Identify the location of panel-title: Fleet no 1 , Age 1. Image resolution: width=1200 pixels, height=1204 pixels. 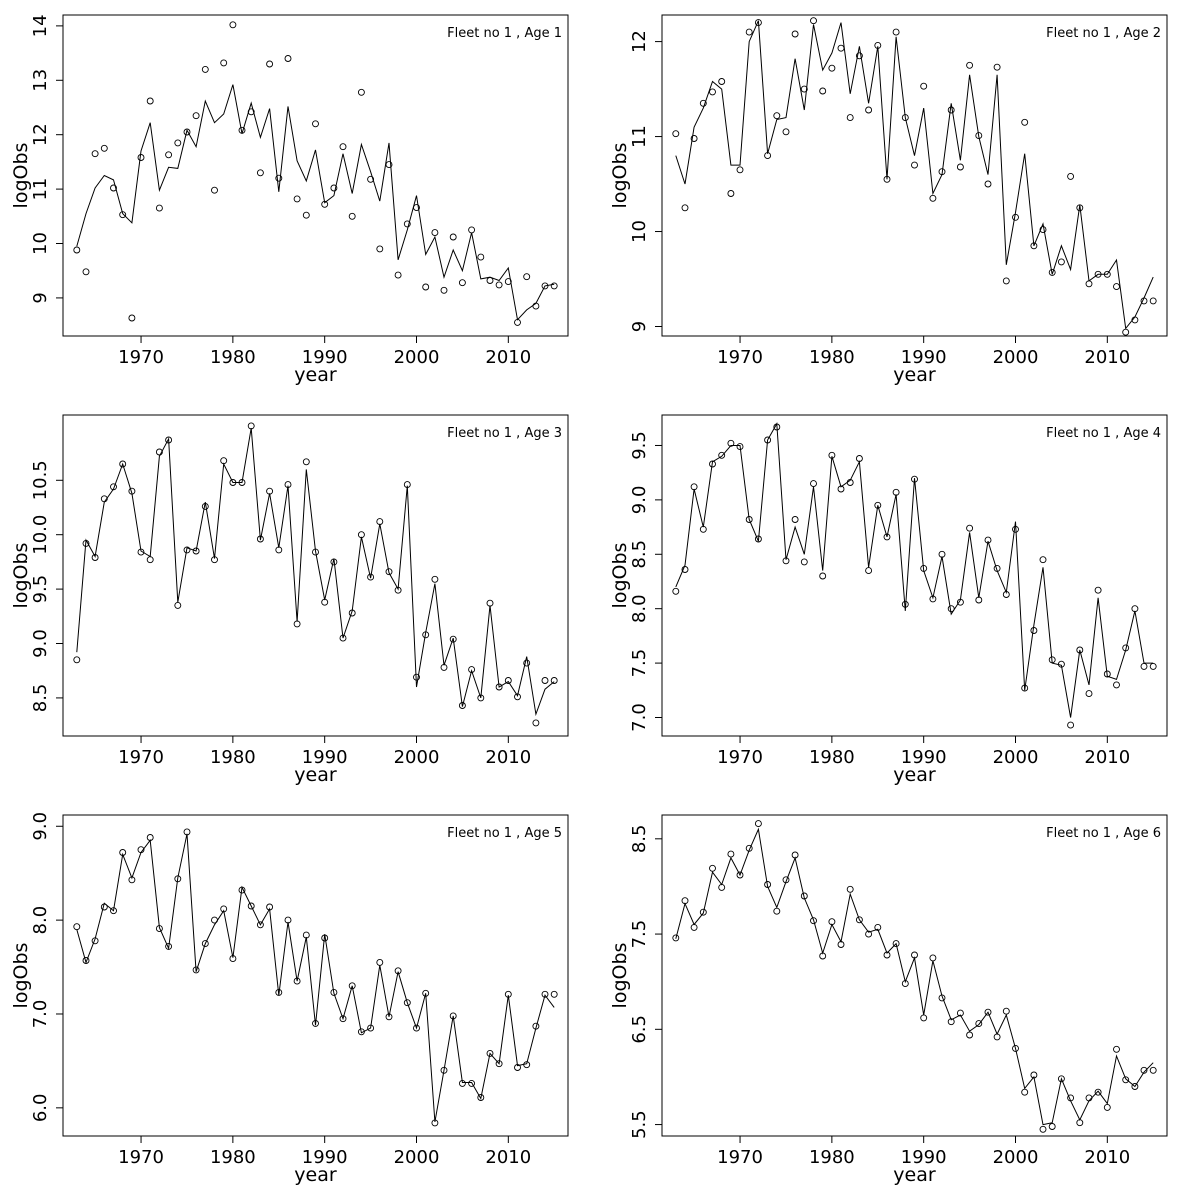
(504, 33).